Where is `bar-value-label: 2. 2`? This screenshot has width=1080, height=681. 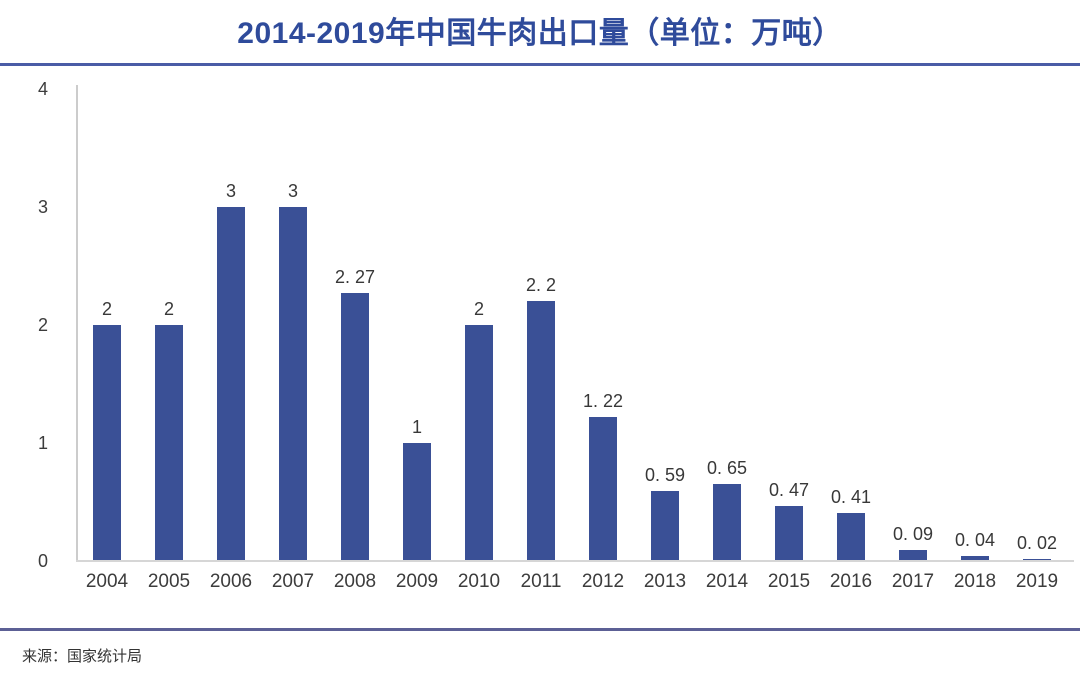
bar-value-label: 2. 2 is located at coordinates (541, 285).